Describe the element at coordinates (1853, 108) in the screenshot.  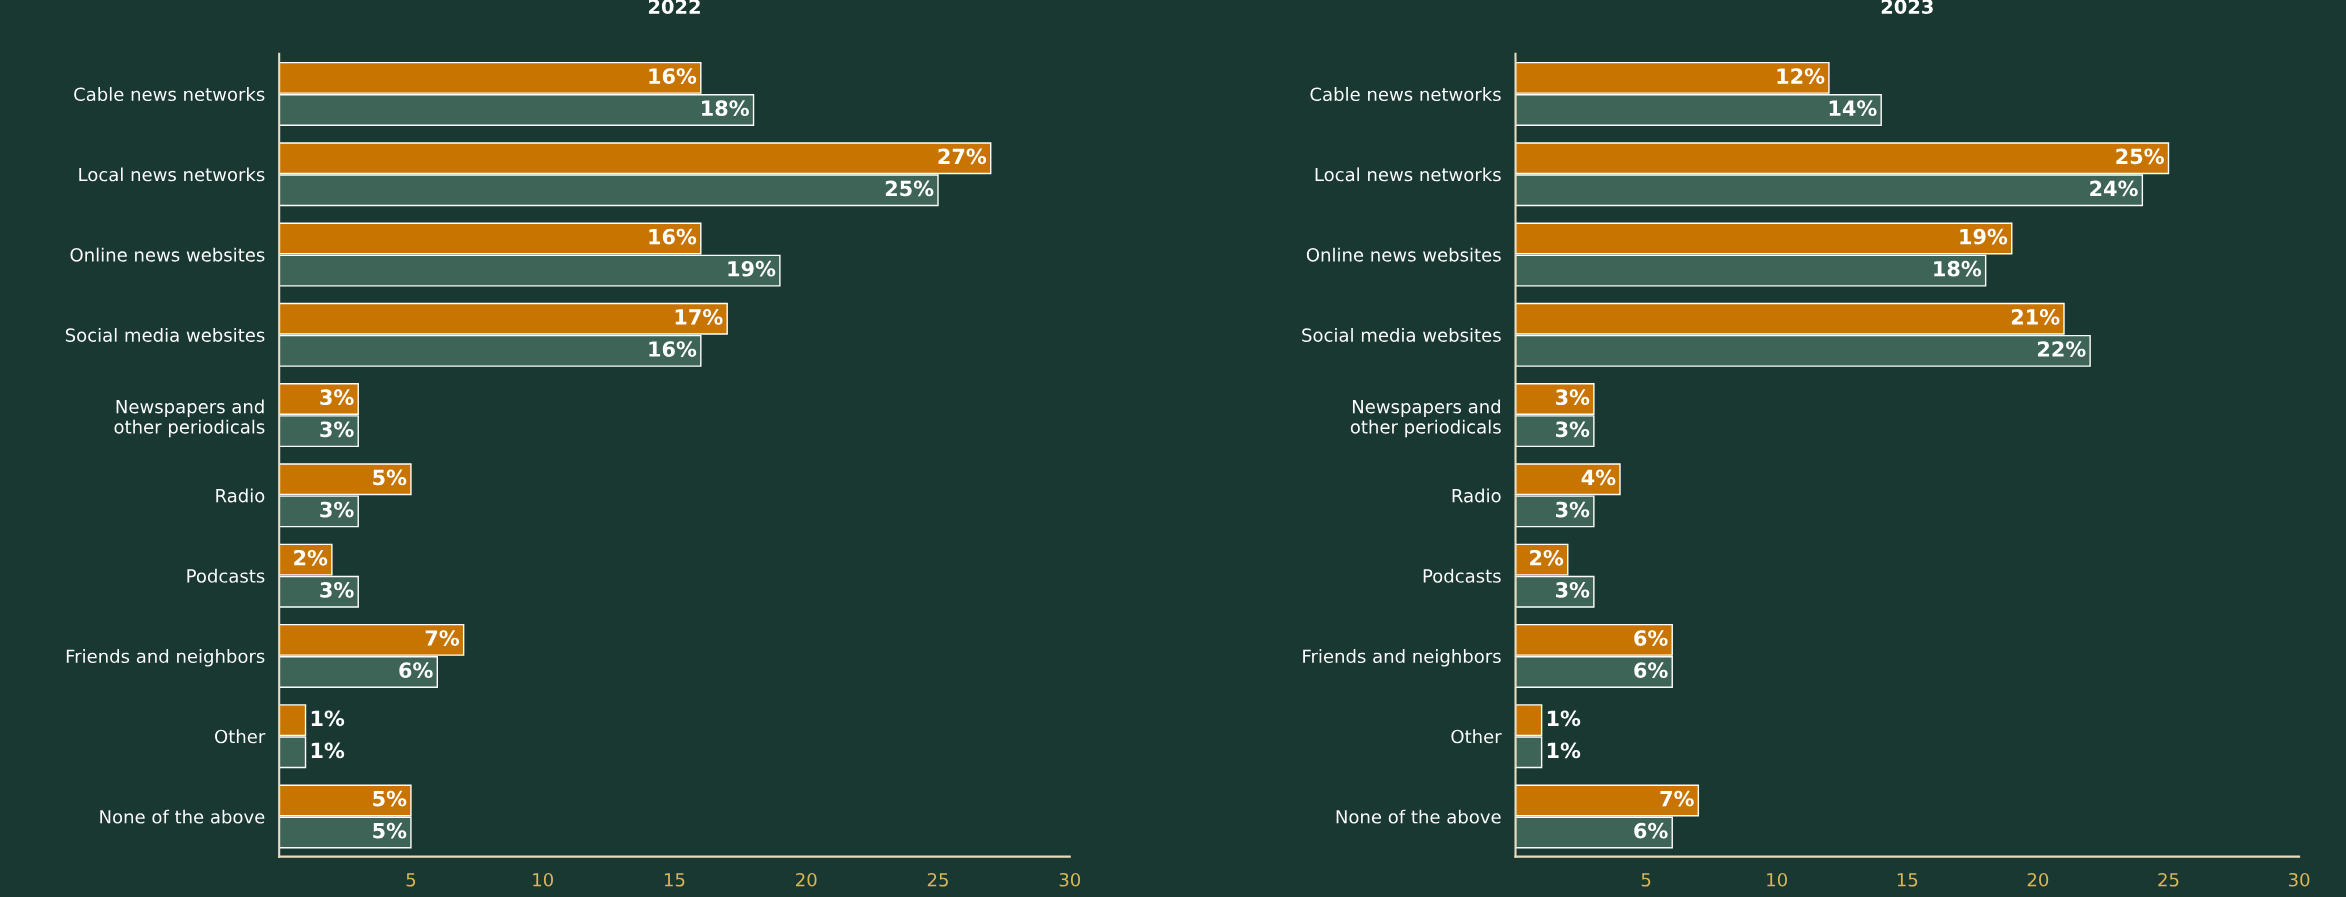
I see `data-label: 14%` at that location.